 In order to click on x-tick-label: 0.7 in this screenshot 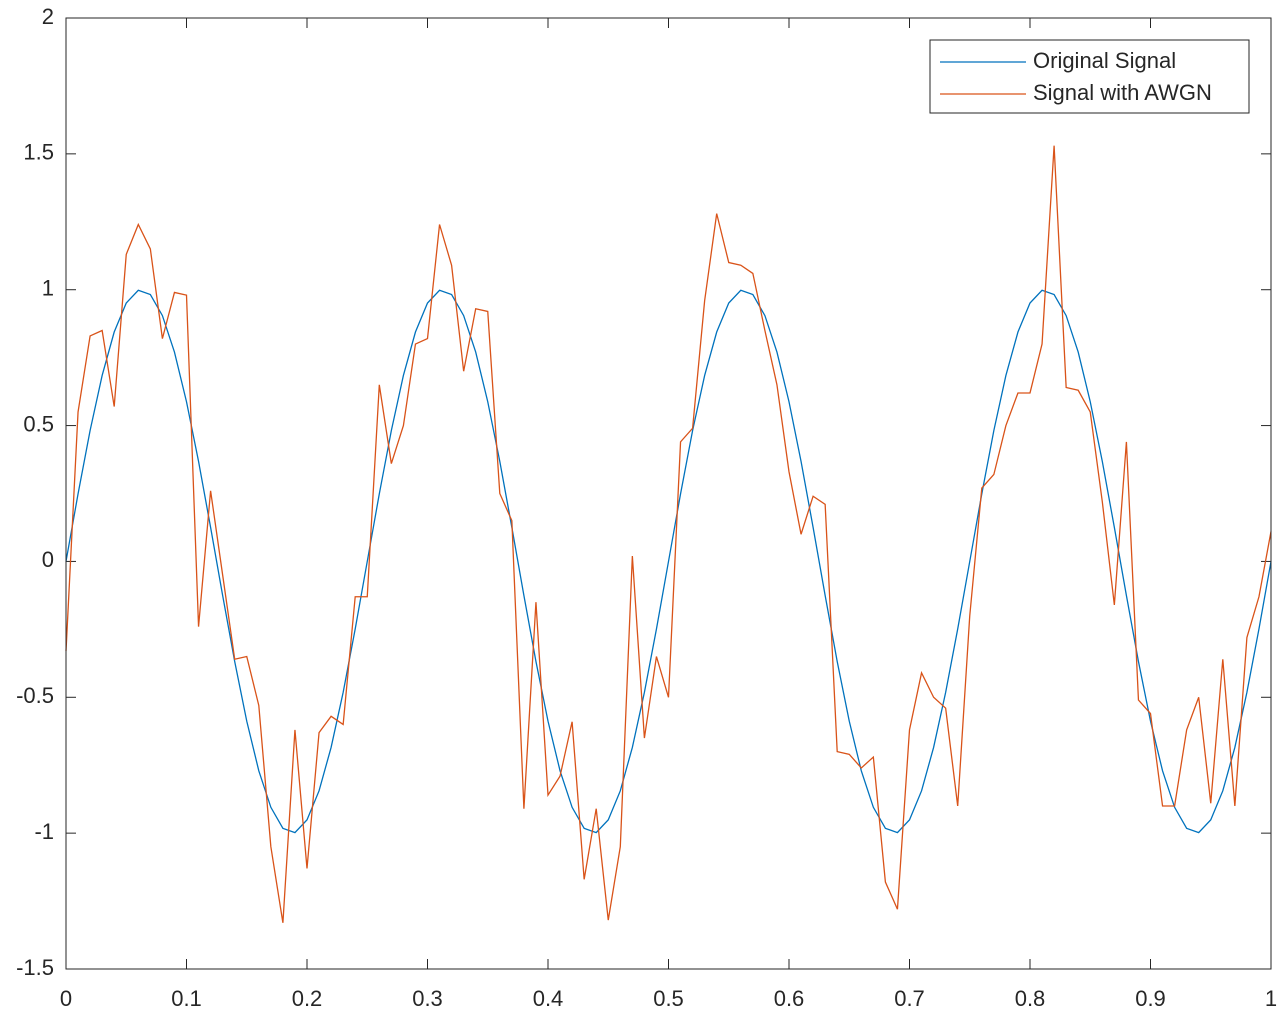, I will do `click(909, 998)`.